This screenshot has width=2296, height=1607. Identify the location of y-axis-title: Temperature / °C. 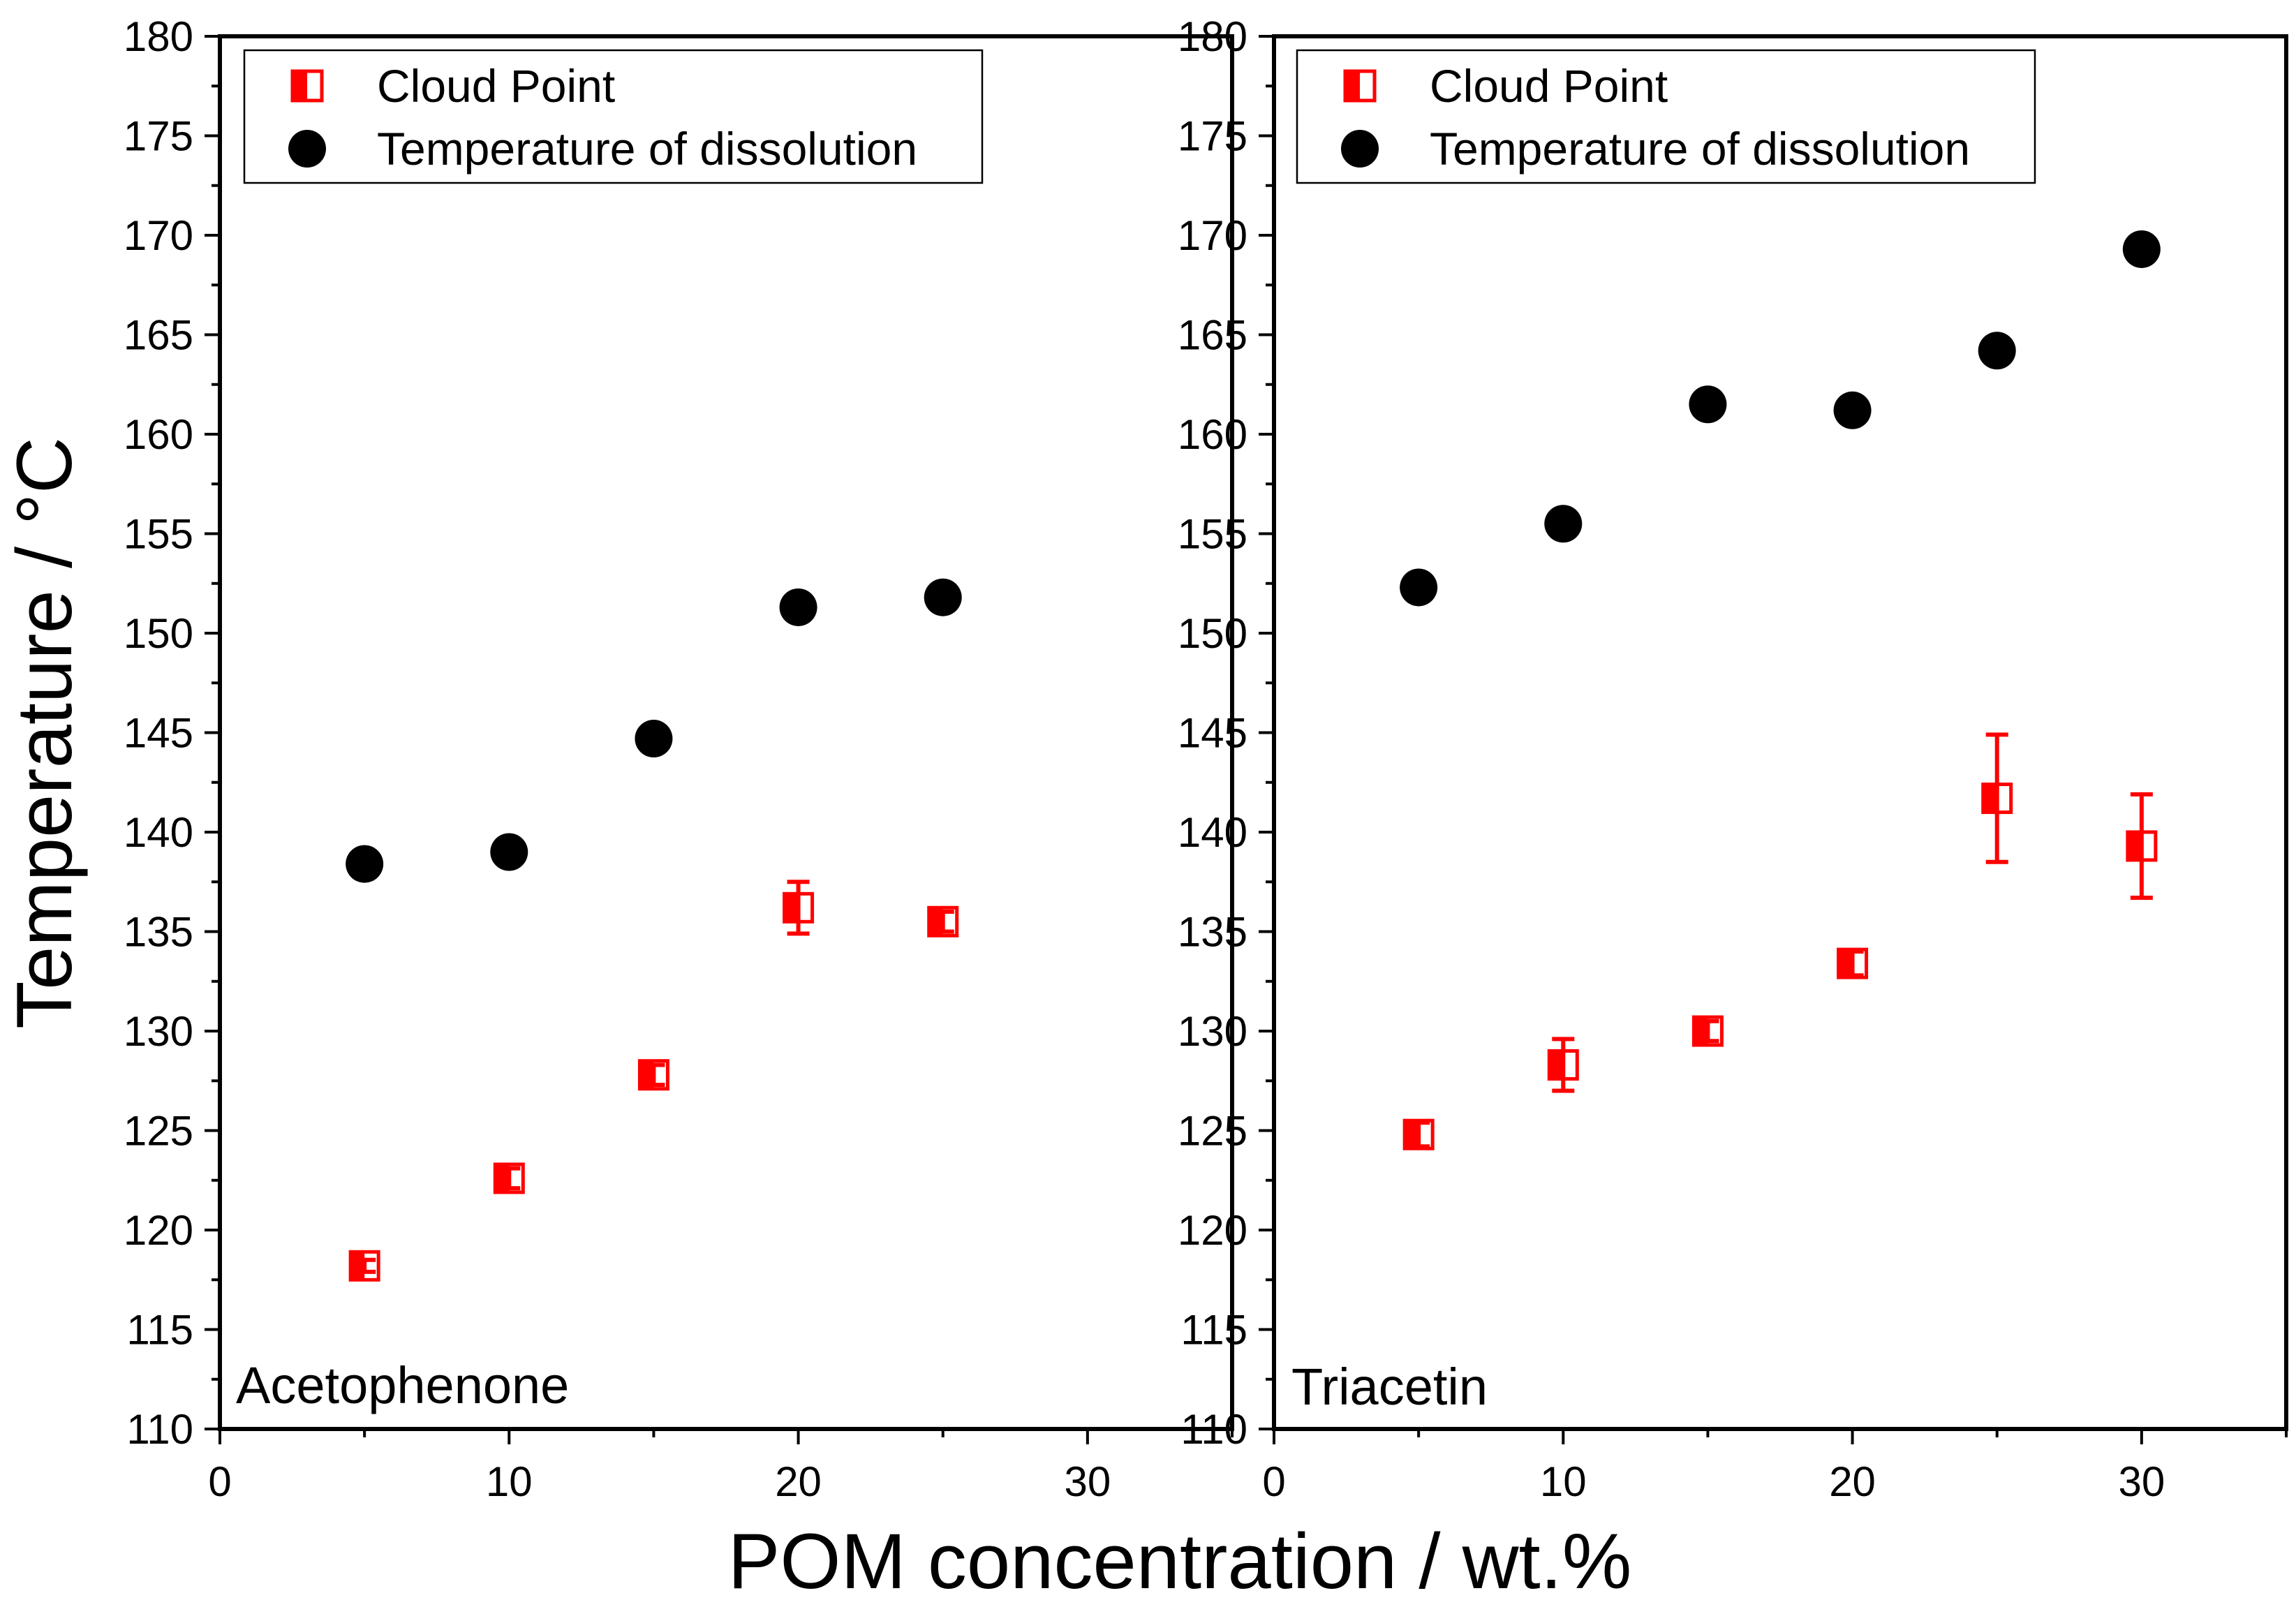
(45, 733).